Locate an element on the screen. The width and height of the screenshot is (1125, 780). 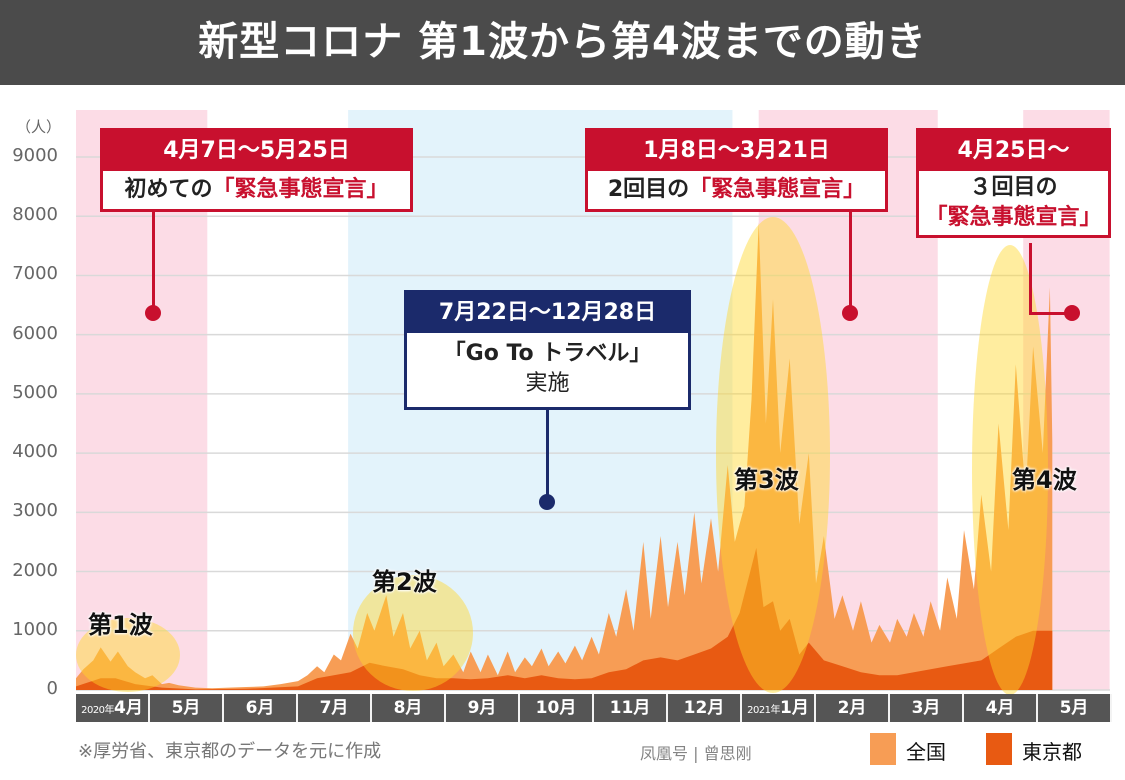
x-tick-month: 3月 is located at coordinates (926, 708).